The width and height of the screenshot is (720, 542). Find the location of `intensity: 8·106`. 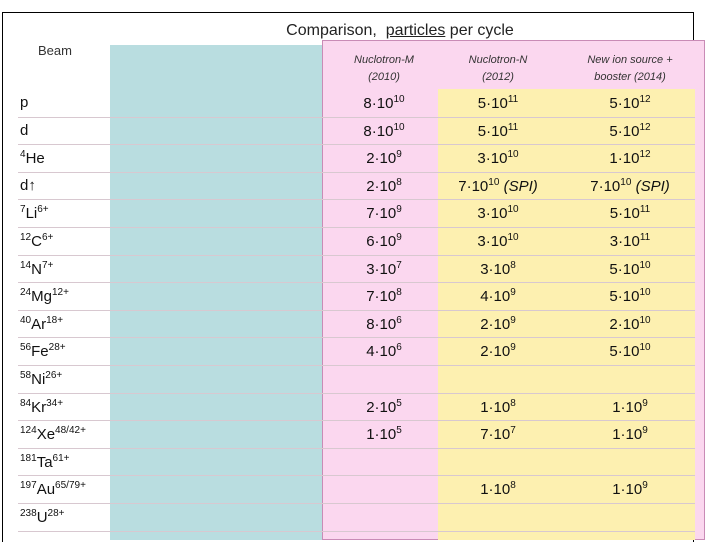

intensity: 8·106 is located at coordinates (384, 324).